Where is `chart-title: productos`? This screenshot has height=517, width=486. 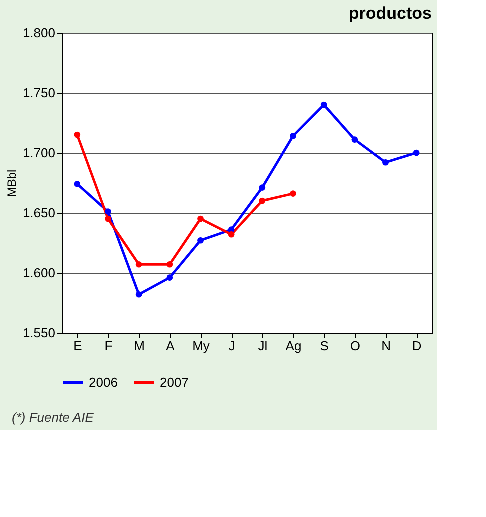 chart-title: productos is located at coordinates (390, 13).